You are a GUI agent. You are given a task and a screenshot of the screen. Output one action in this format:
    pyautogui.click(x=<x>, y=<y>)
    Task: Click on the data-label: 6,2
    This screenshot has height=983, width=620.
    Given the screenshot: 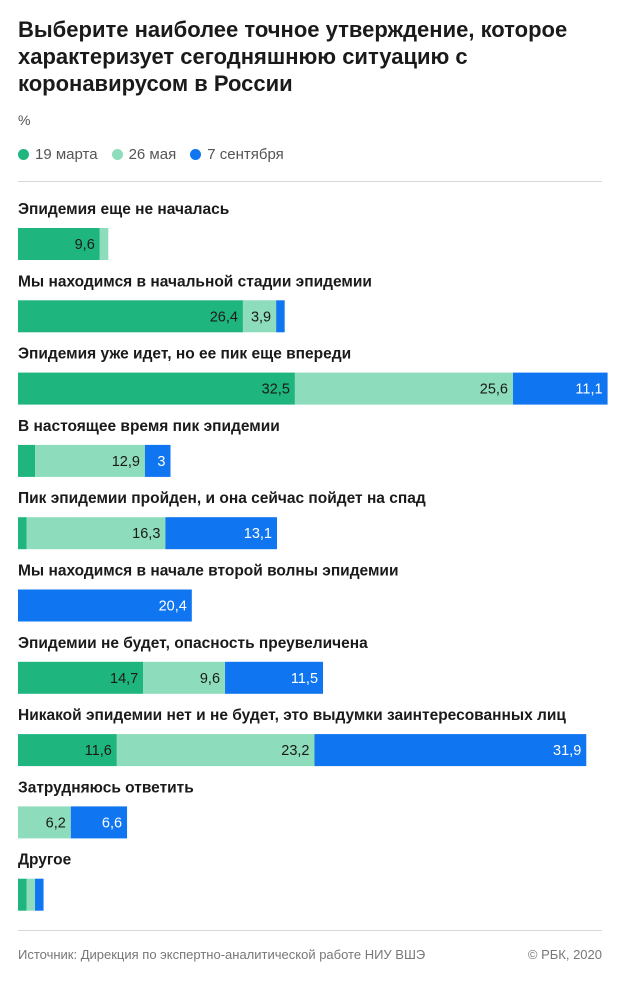 What is the action you would take?
    pyautogui.click(x=56, y=823)
    